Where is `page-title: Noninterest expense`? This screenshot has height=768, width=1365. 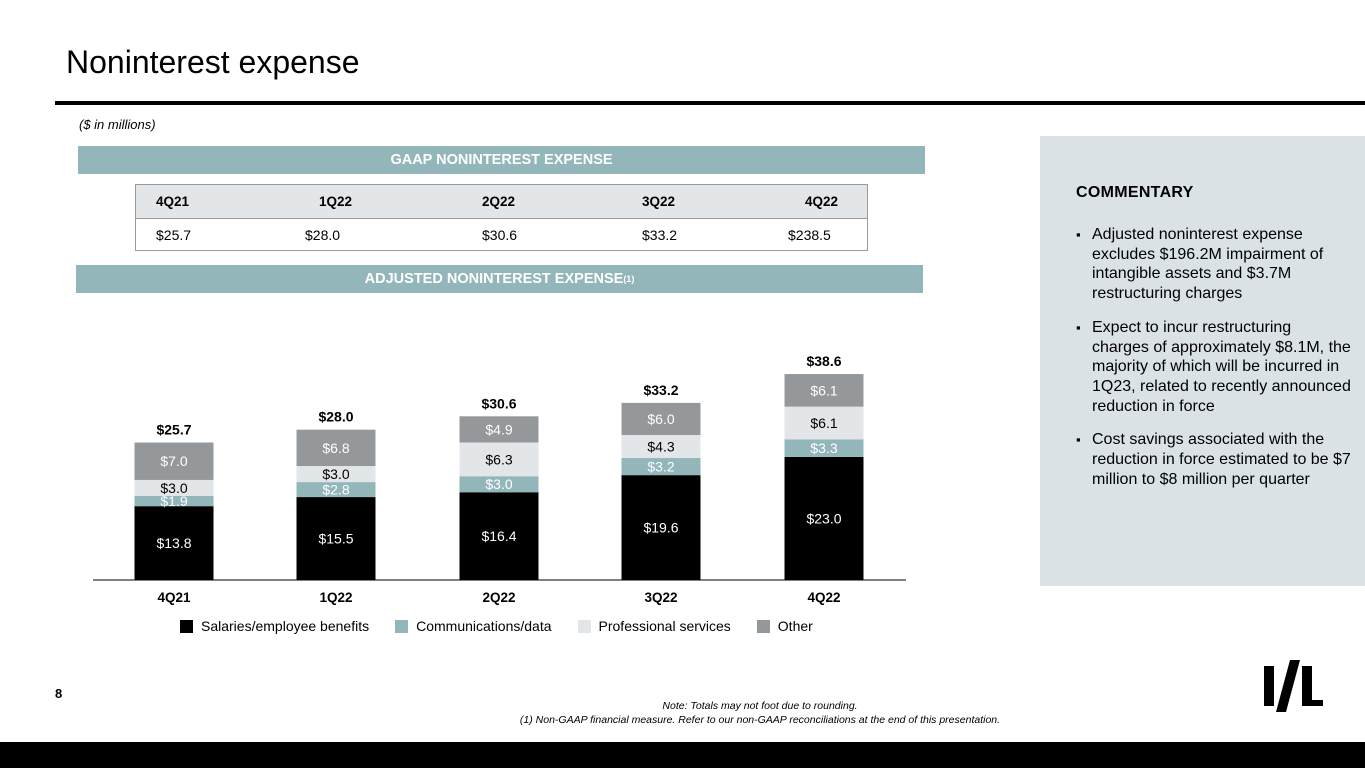
page-title: Noninterest expense is located at coordinates (213, 62).